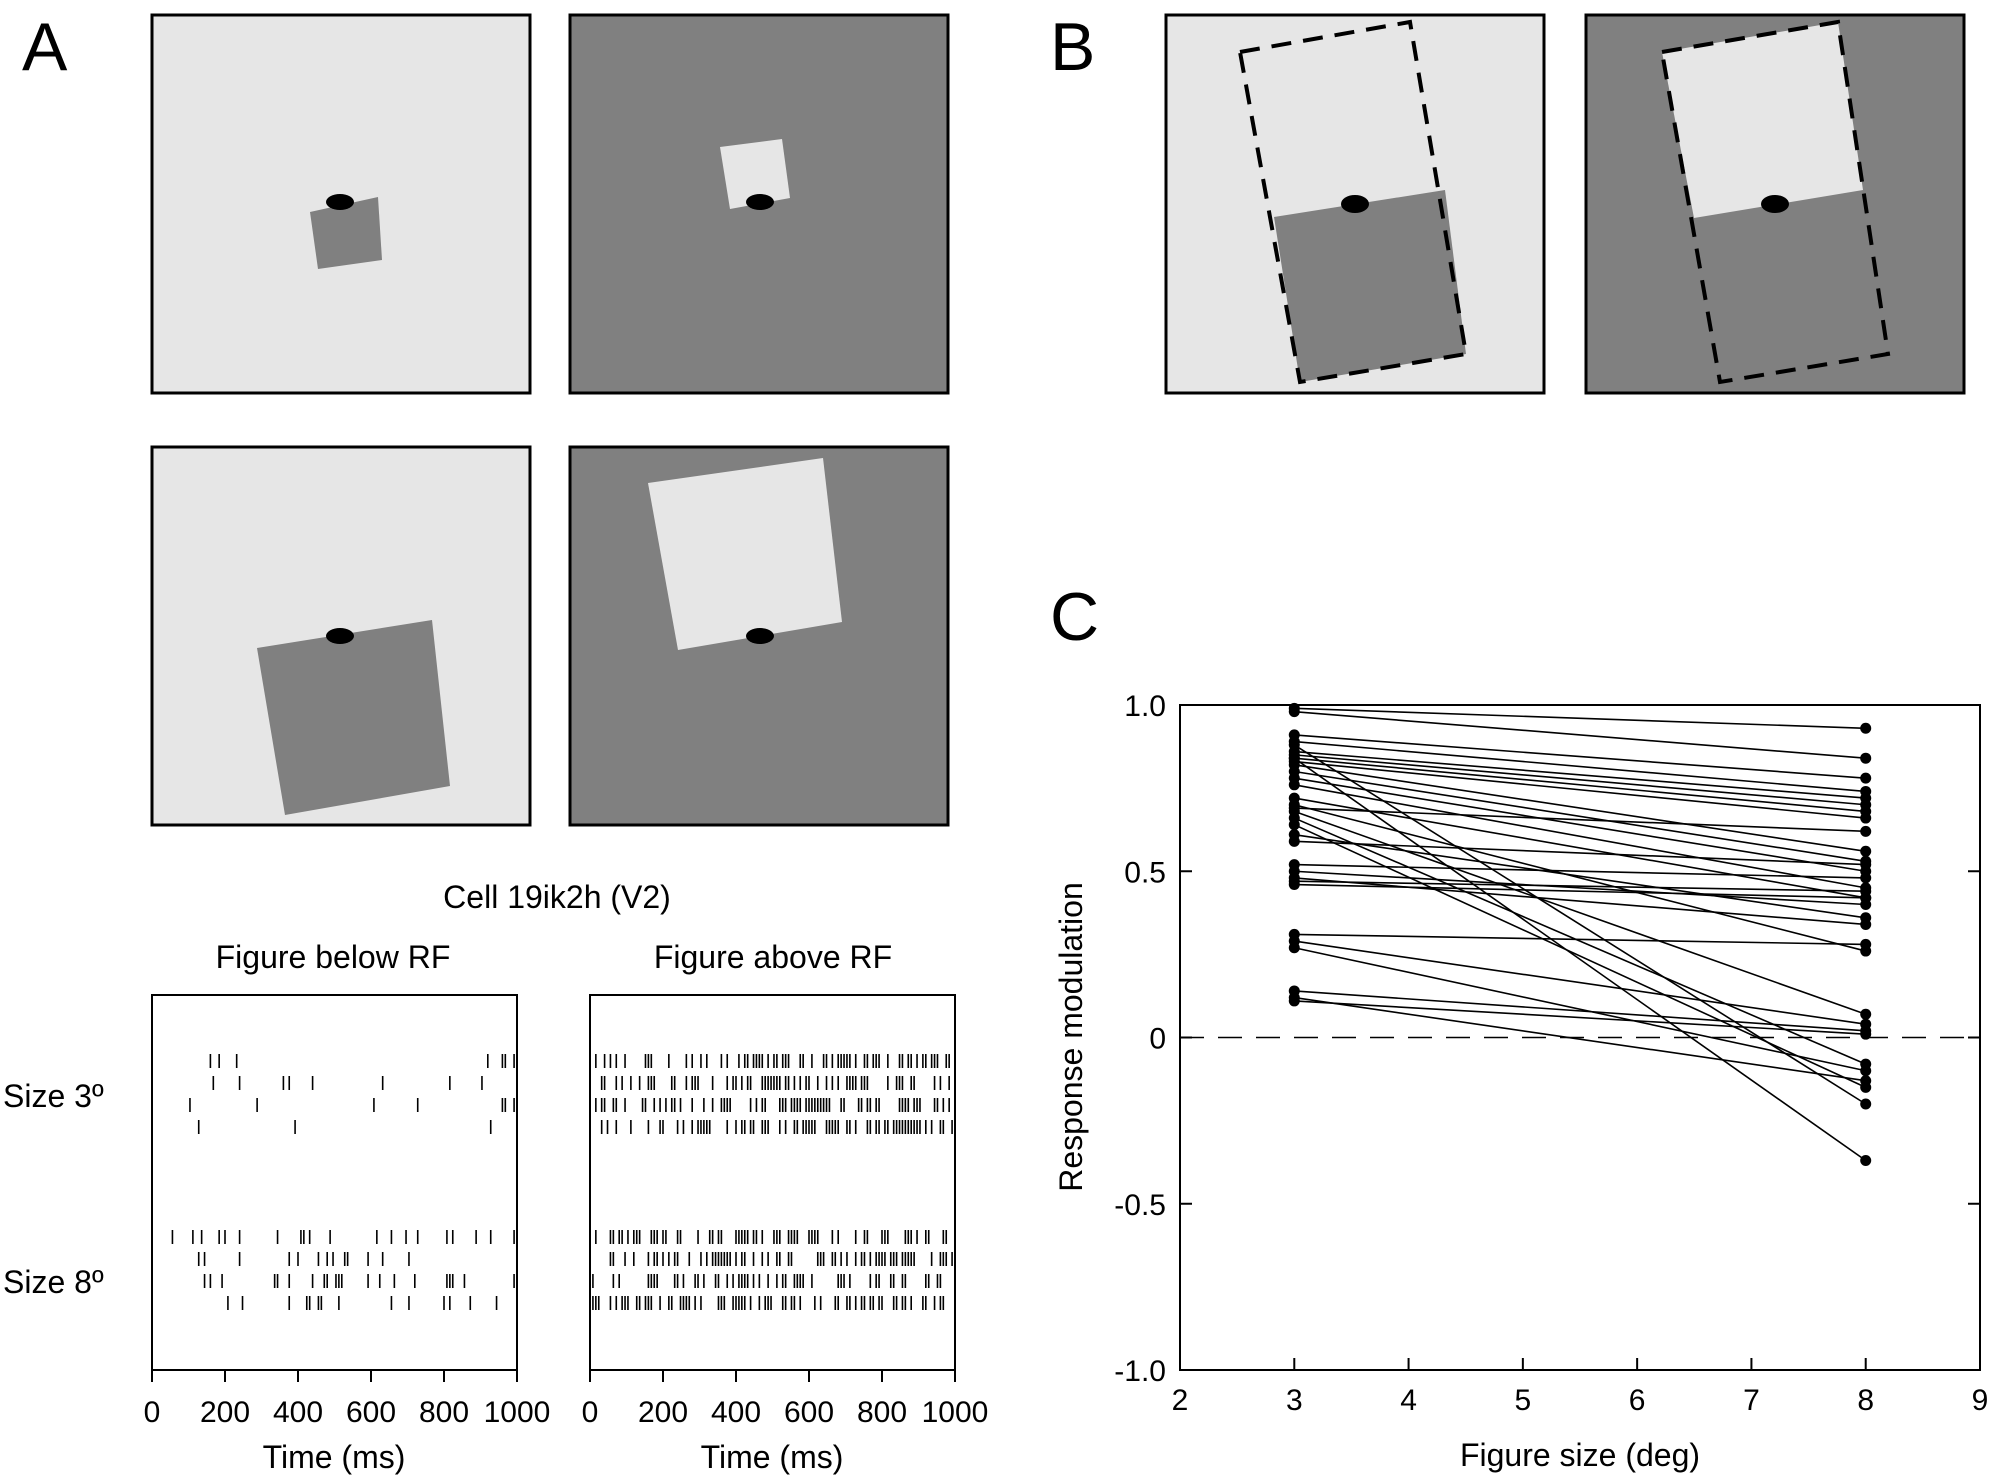  What do you see at coordinates (1294, 1400) in the screenshot?
I see `x-tick-label: 3` at bounding box center [1294, 1400].